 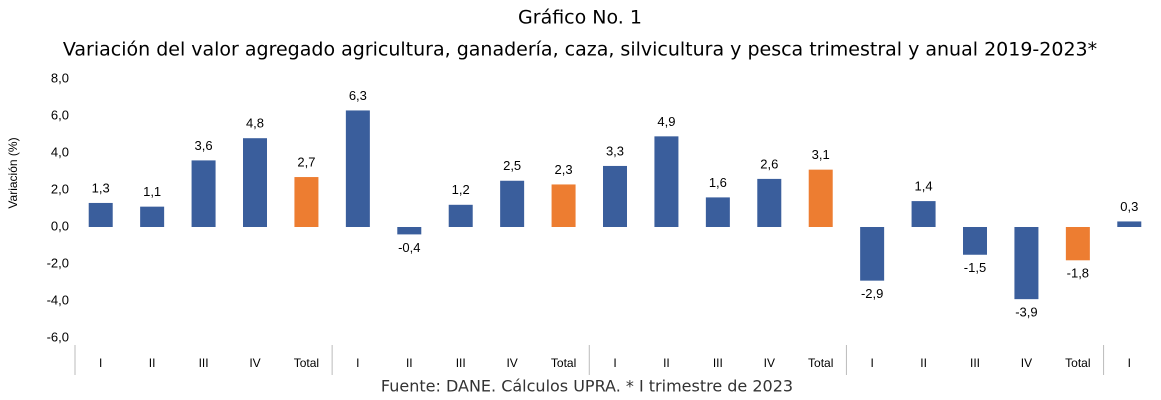 What do you see at coordinates (101, 187) in the screenshot?
I see `value-label: 1,3` at bounding box center [101, 187].